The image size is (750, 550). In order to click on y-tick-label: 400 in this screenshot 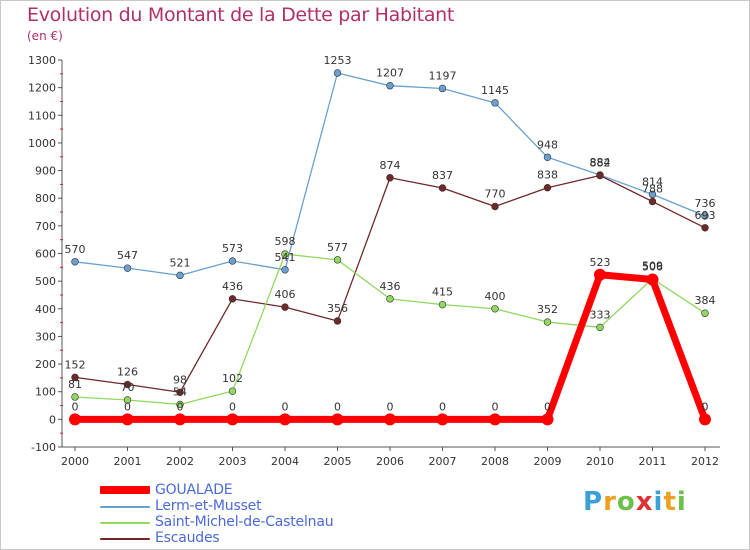, I will do `click(45, 309)`.